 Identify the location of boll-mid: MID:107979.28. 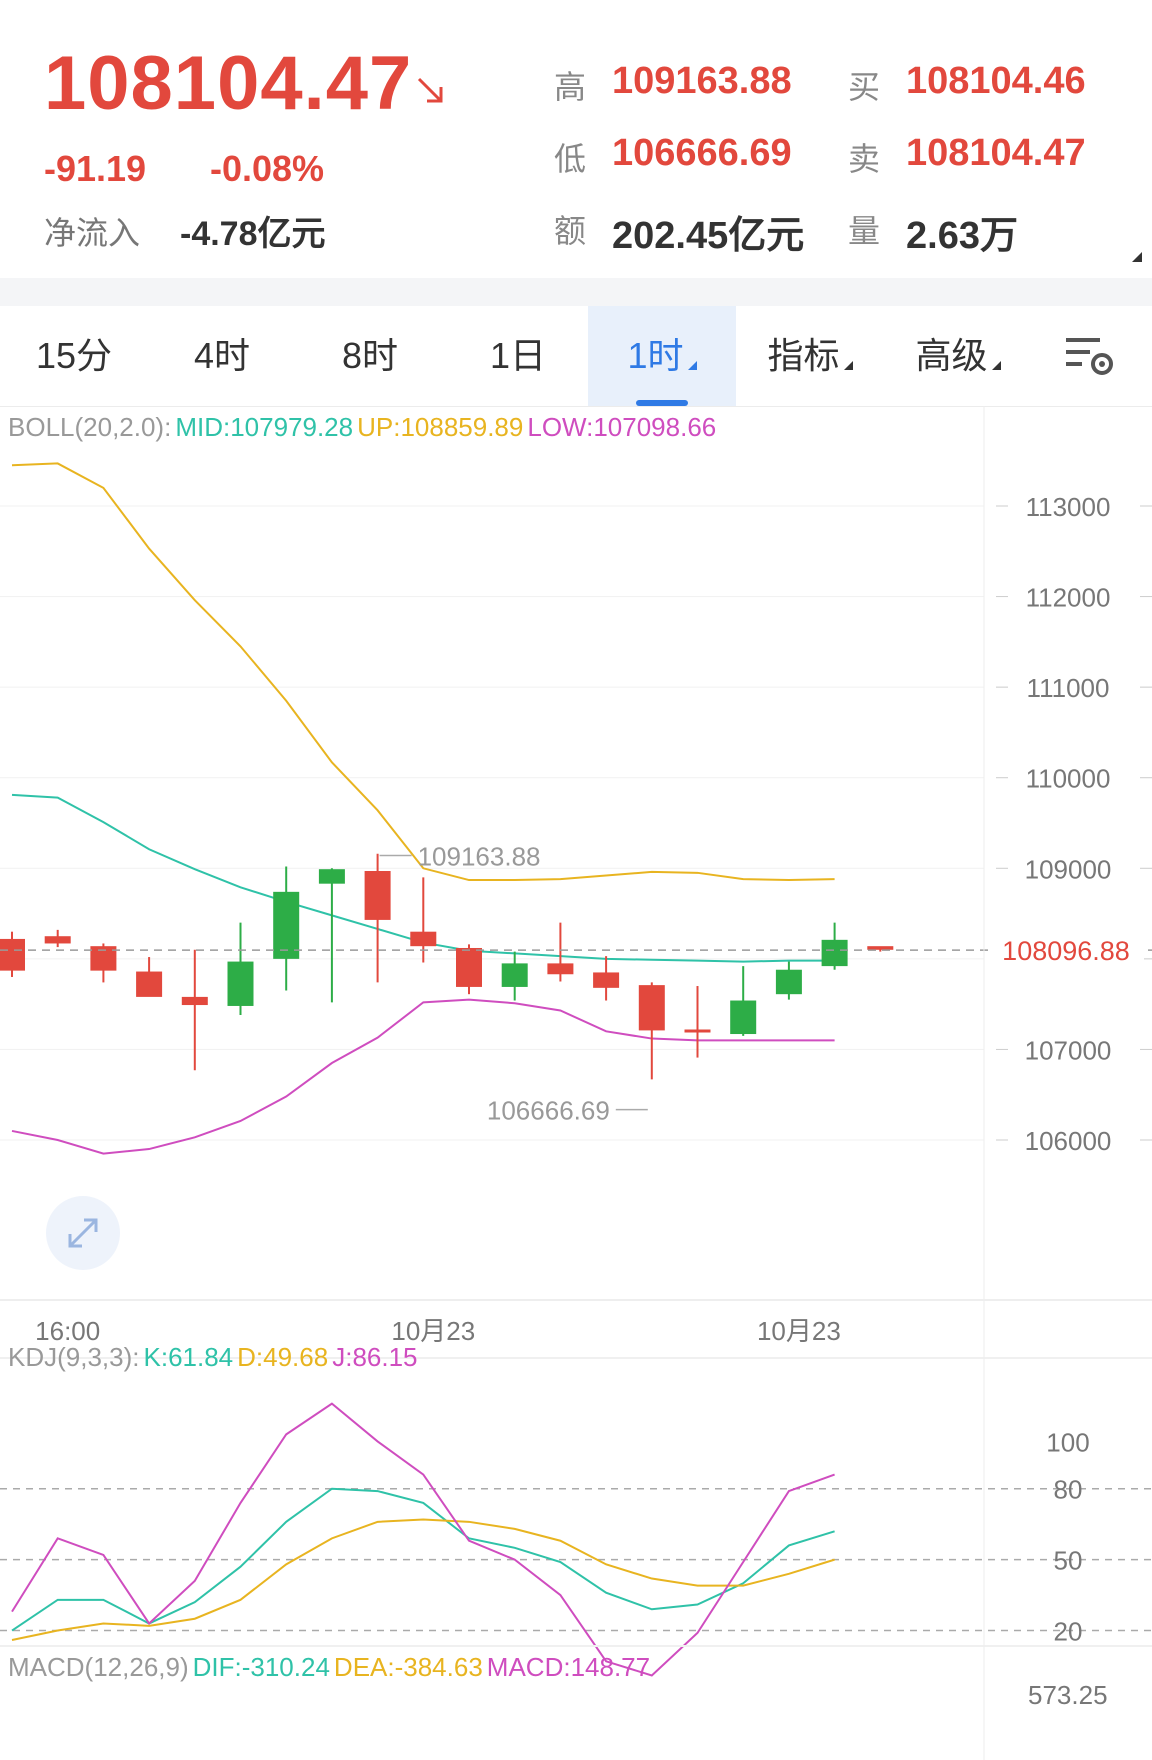
(264, 427).